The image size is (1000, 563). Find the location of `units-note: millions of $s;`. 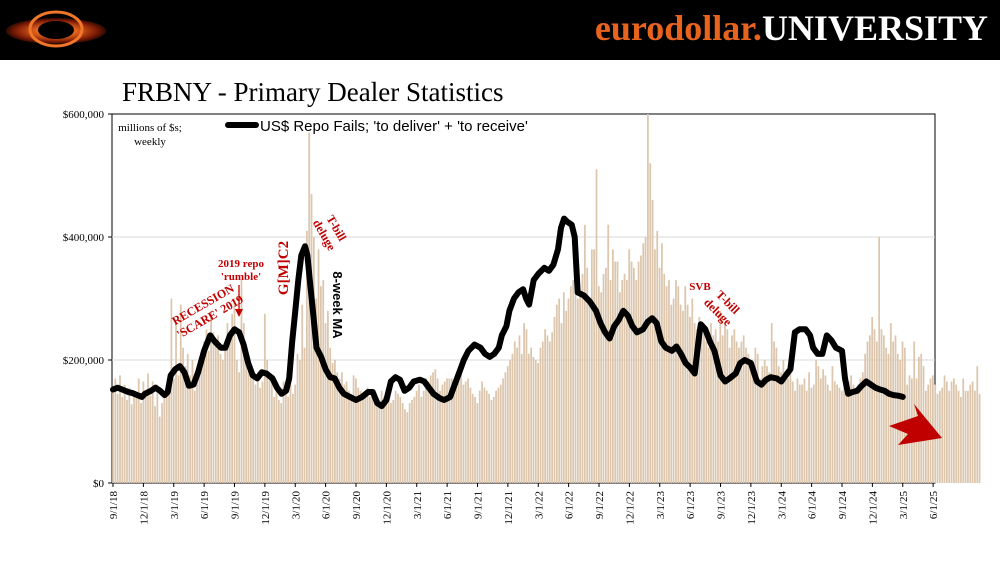

units-note: millions of $s; is located at coordinates (150, 128).